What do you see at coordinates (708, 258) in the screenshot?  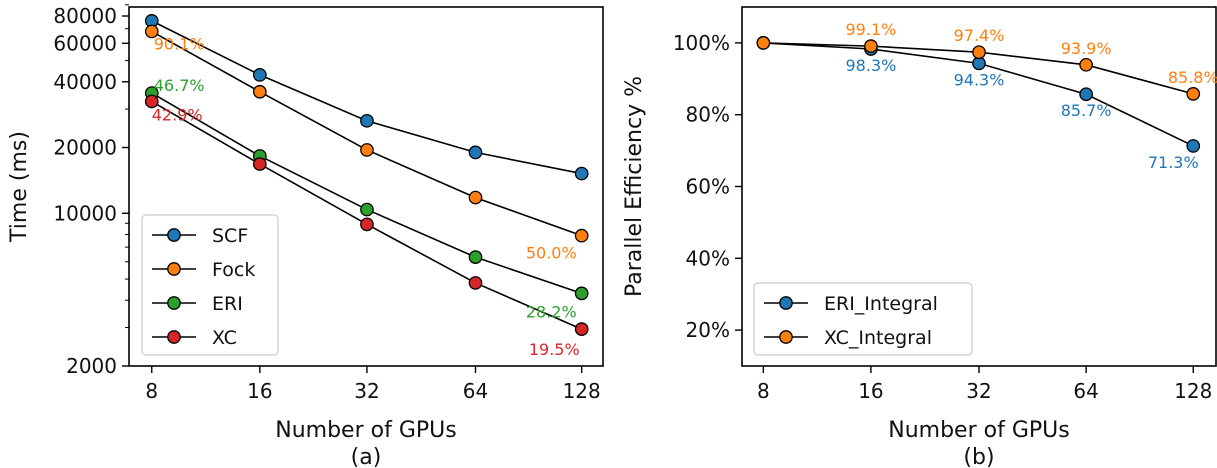 I see `y-tick-label-b-40: 40%` at bounding box center [708, 258].